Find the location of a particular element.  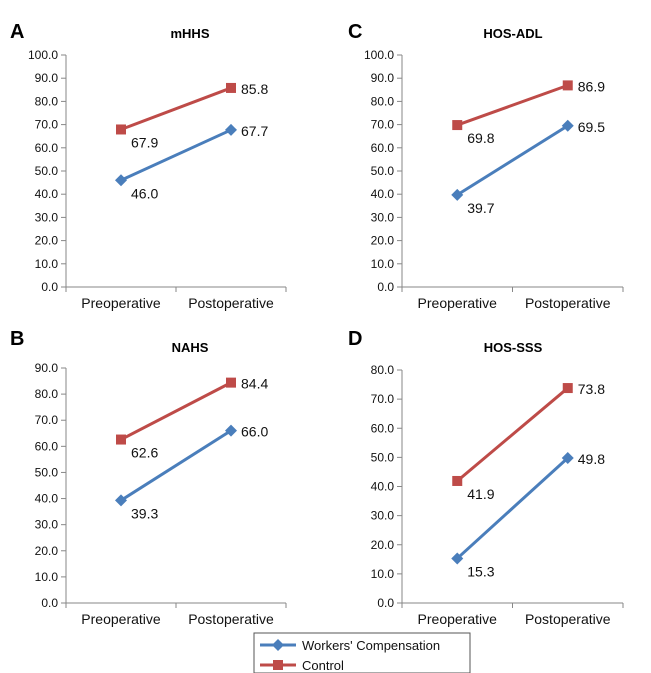

data-label-control: 73.8 is located at coordinates (591, 389).